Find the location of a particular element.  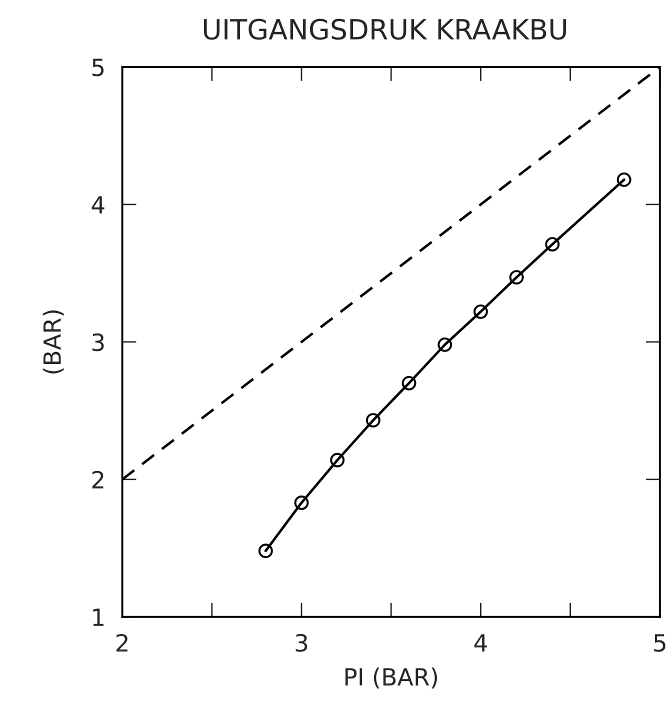

y-tick-label: 5 is located at coordinates (98, 67).